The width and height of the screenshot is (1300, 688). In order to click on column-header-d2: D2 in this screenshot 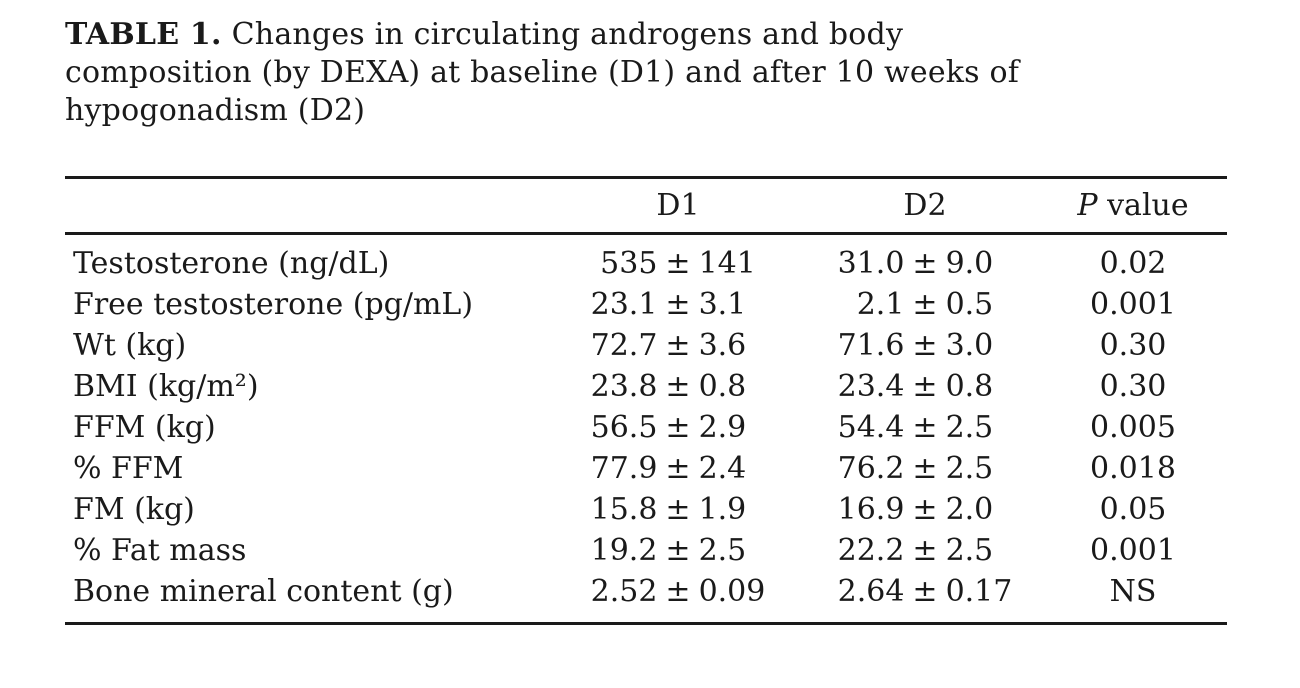, I will do `click(925, 205)`.